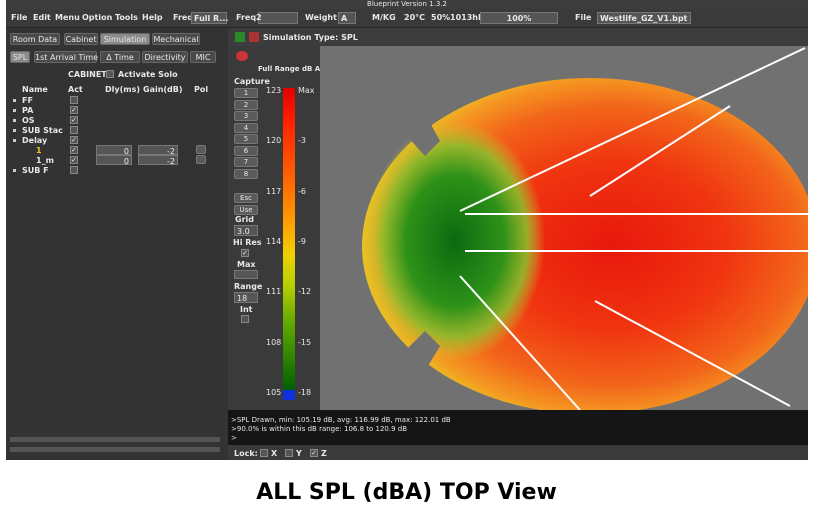  I want to click on window-title: Blueprint Version 1.3.2, so click(407, 4).